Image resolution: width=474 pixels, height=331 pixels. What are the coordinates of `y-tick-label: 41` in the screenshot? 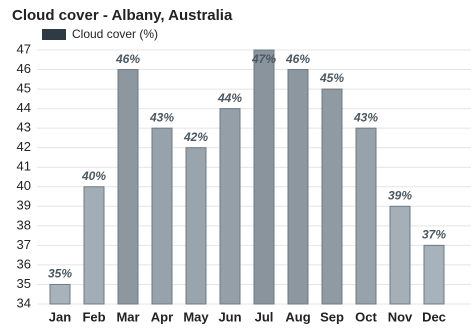 It's located at (24, 166).